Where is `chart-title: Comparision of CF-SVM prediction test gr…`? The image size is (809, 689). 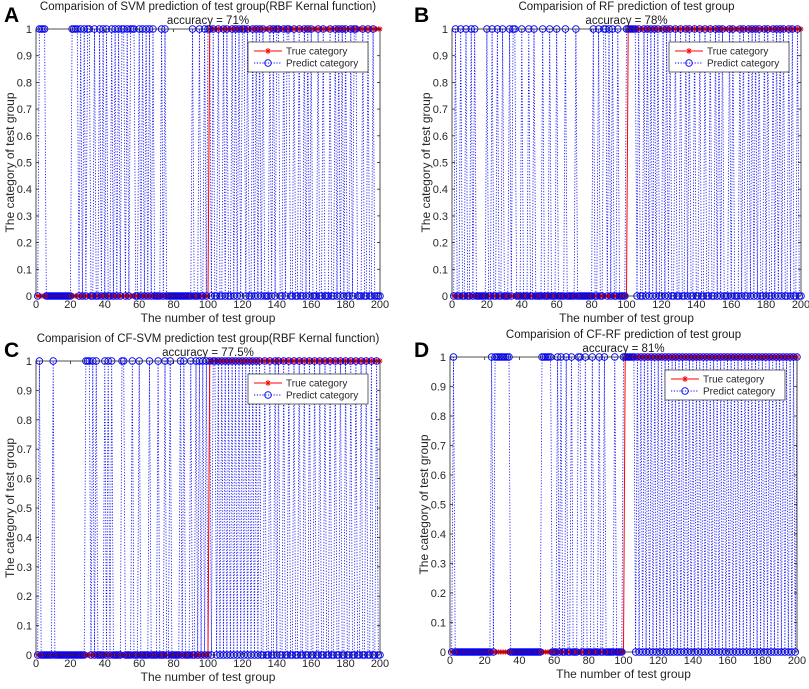
chart-title: Comparision of CF-SVM prediction test gr… is located at coordinates (208, 339).